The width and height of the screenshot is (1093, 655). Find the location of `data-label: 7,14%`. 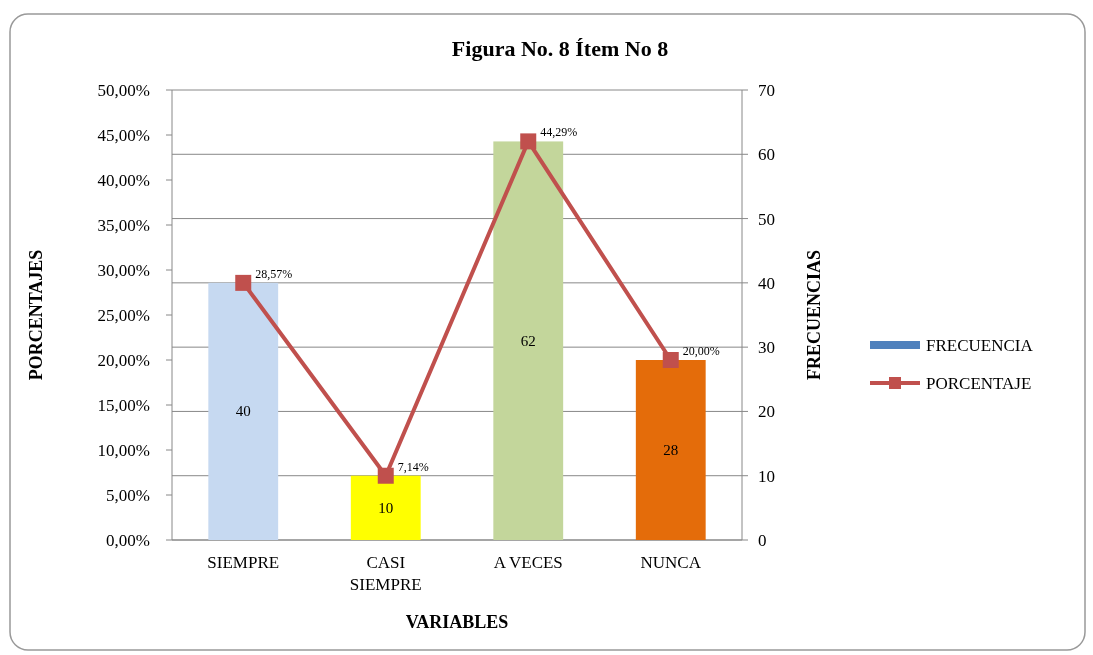

data-label: 7,14% is located at coordinates (413, 466).